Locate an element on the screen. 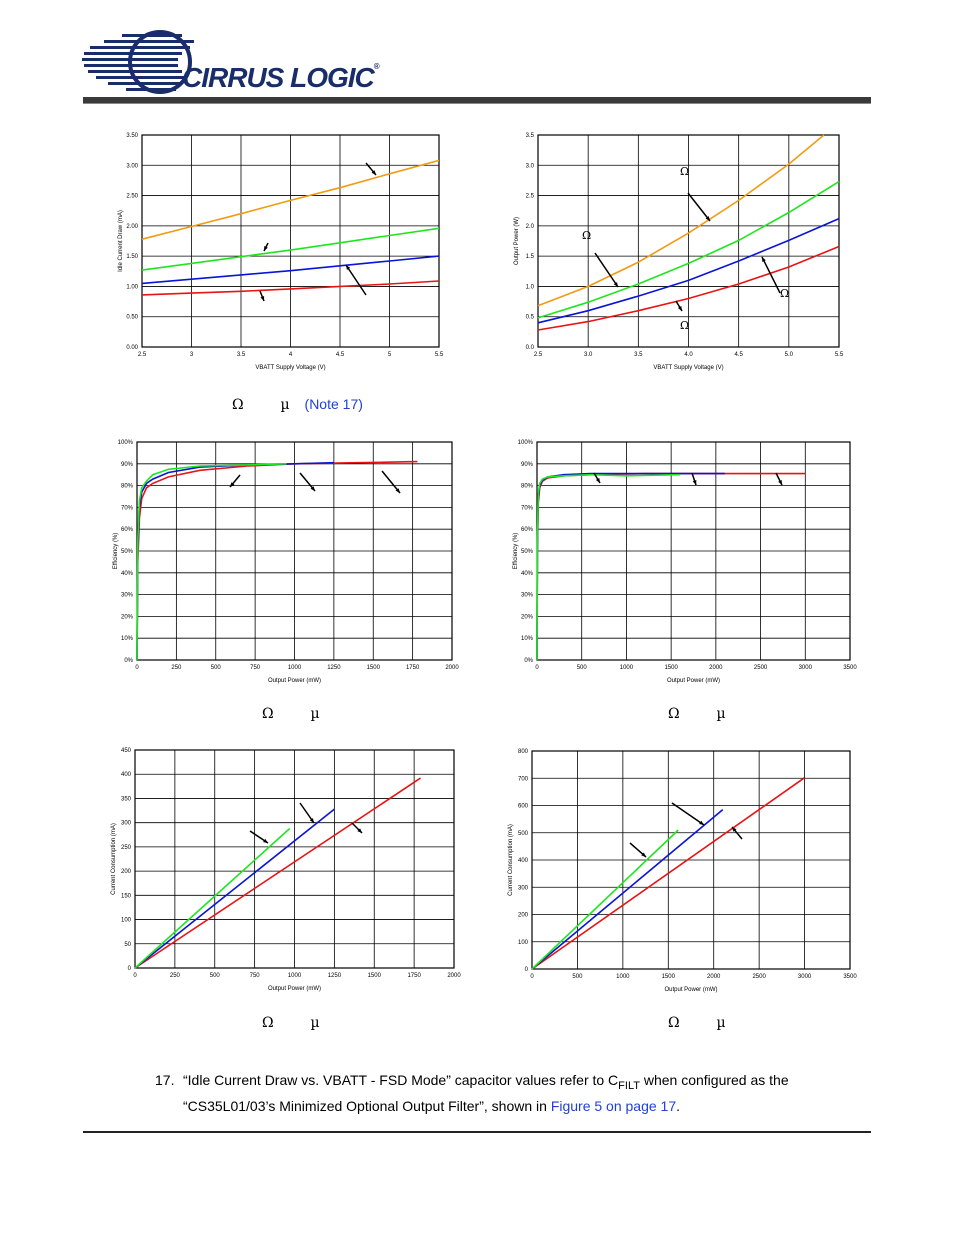 The image size is (954, 1235). y-tick-label: 2.0 is located at coordinates (530, 227).